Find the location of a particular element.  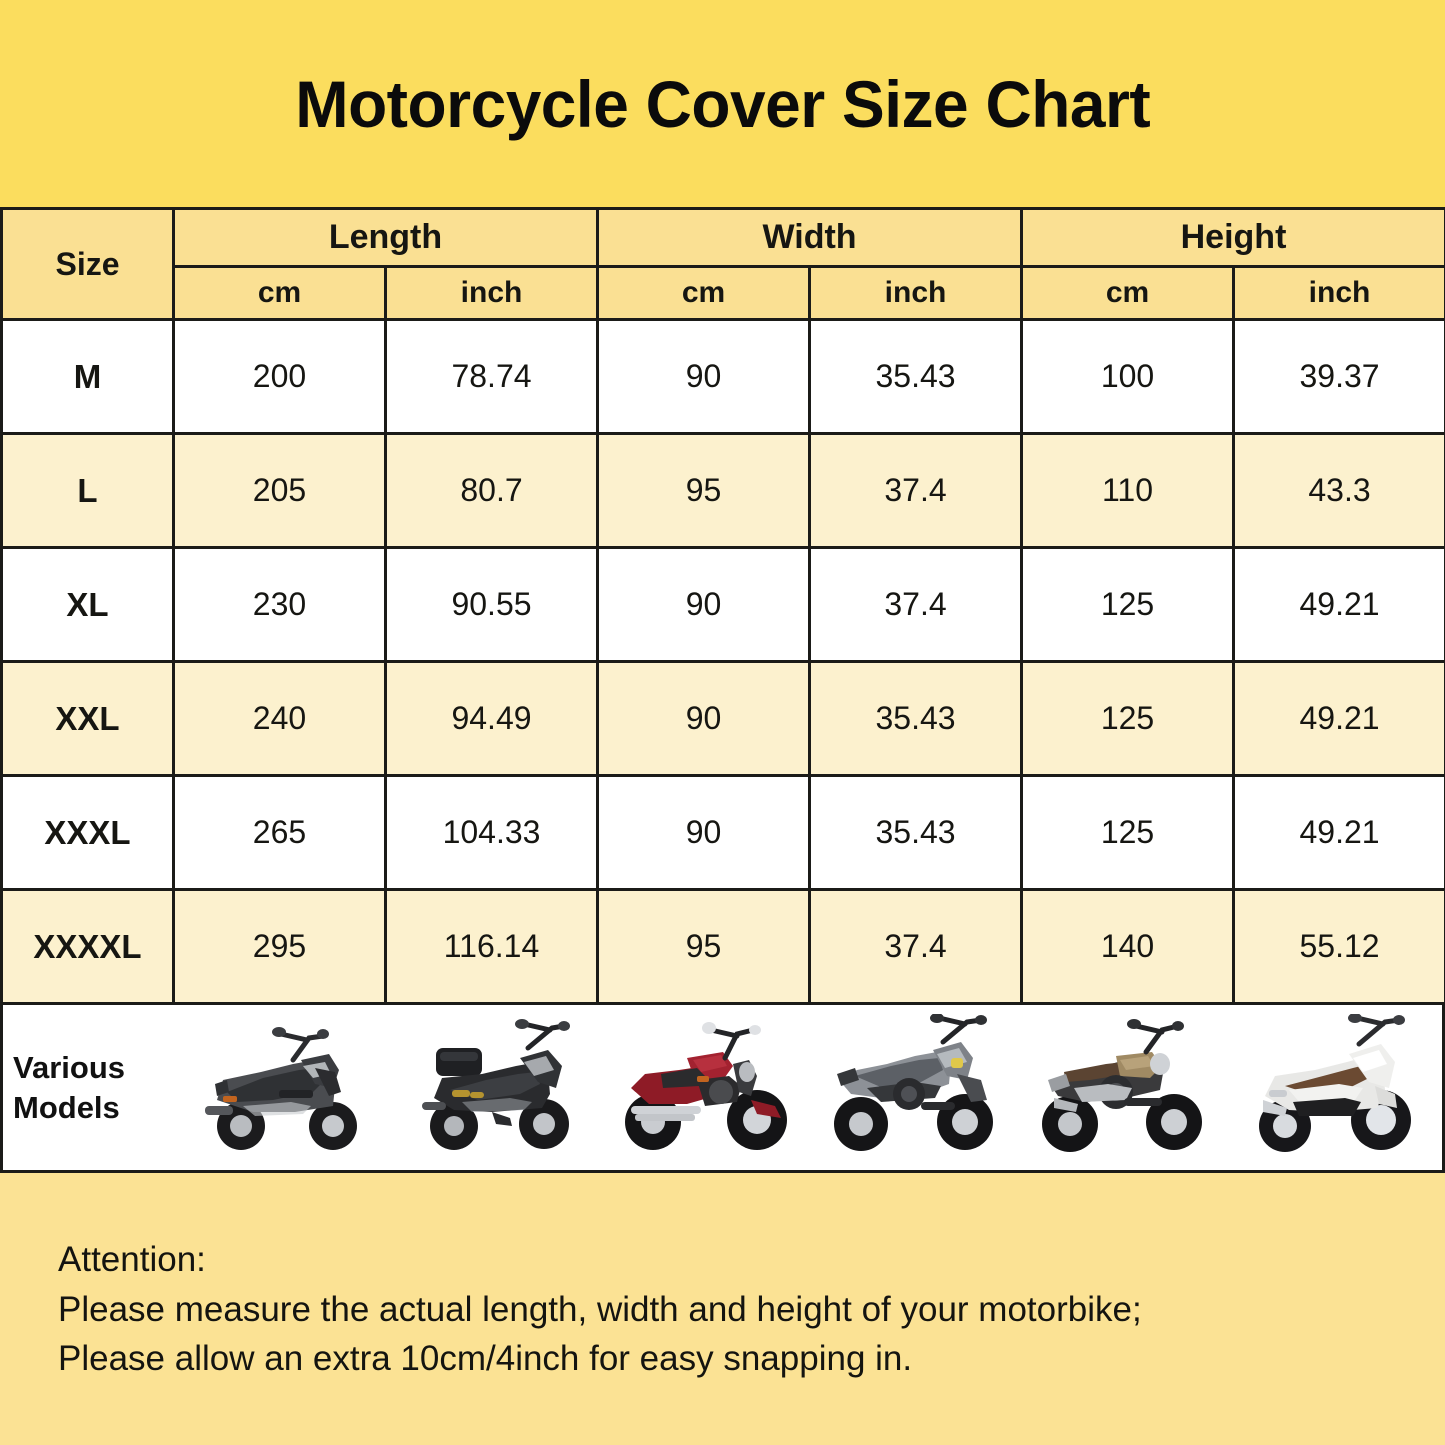

table-row: XXL 240 94.49 90 35.43 125 49.21 is located at coordinates (722, 718).